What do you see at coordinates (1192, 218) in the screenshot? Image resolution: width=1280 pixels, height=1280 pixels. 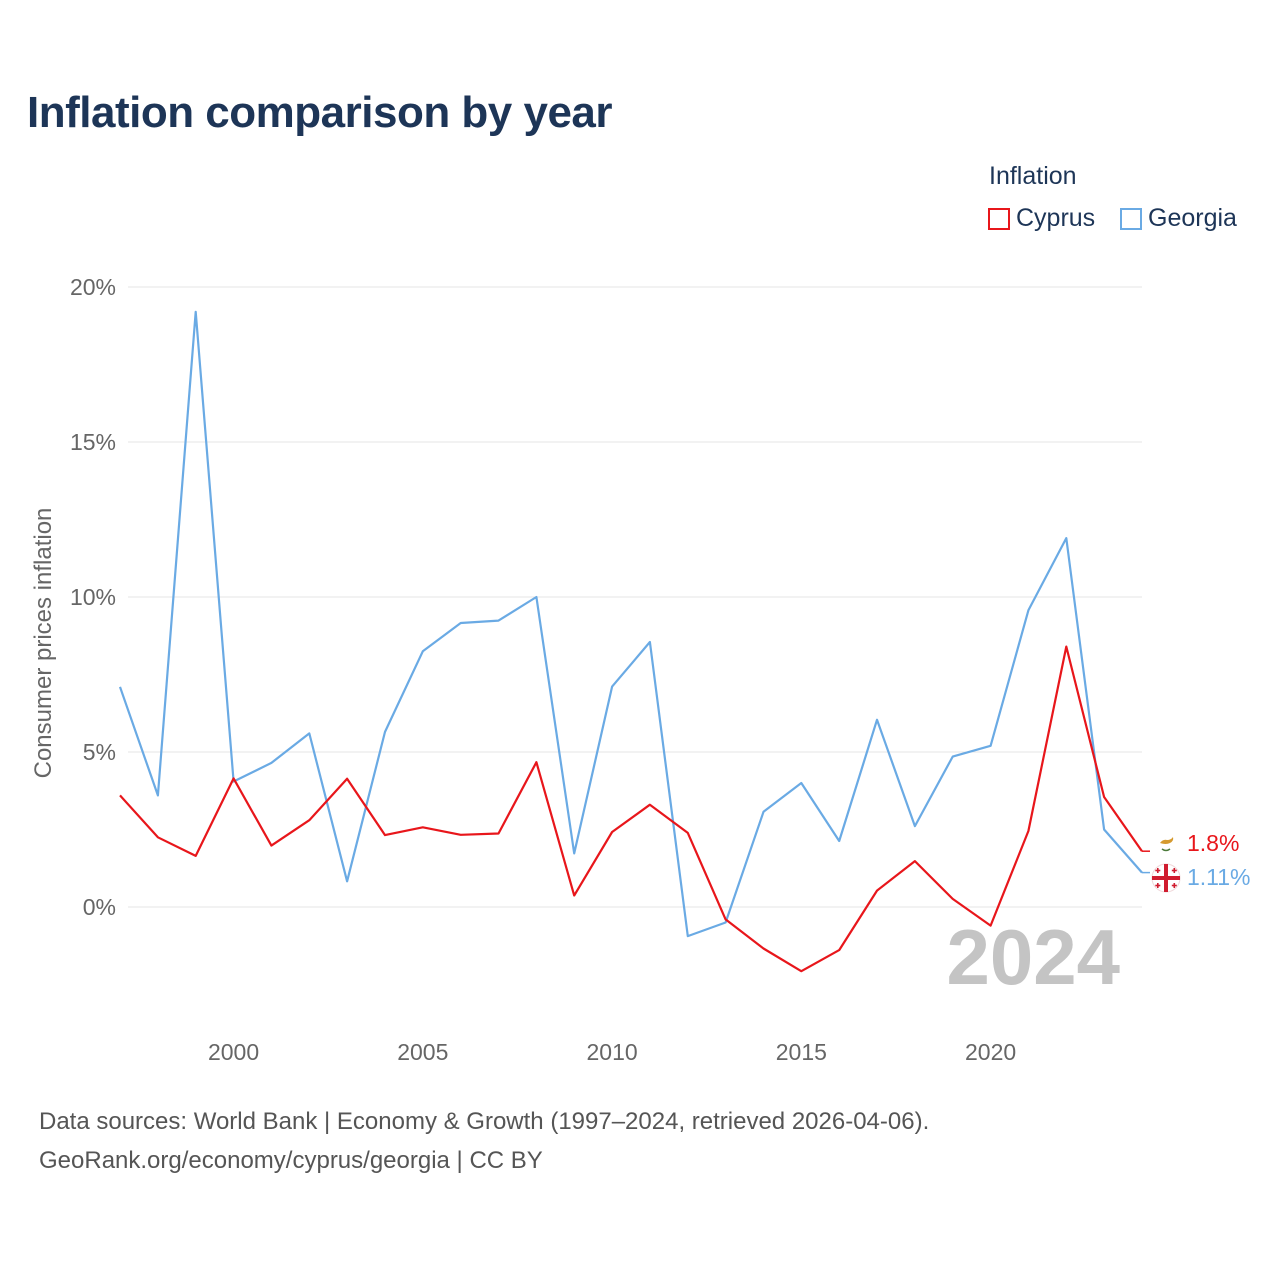 I see `legend-label-georgia: Georgia` at bounding box center [1192, 218].